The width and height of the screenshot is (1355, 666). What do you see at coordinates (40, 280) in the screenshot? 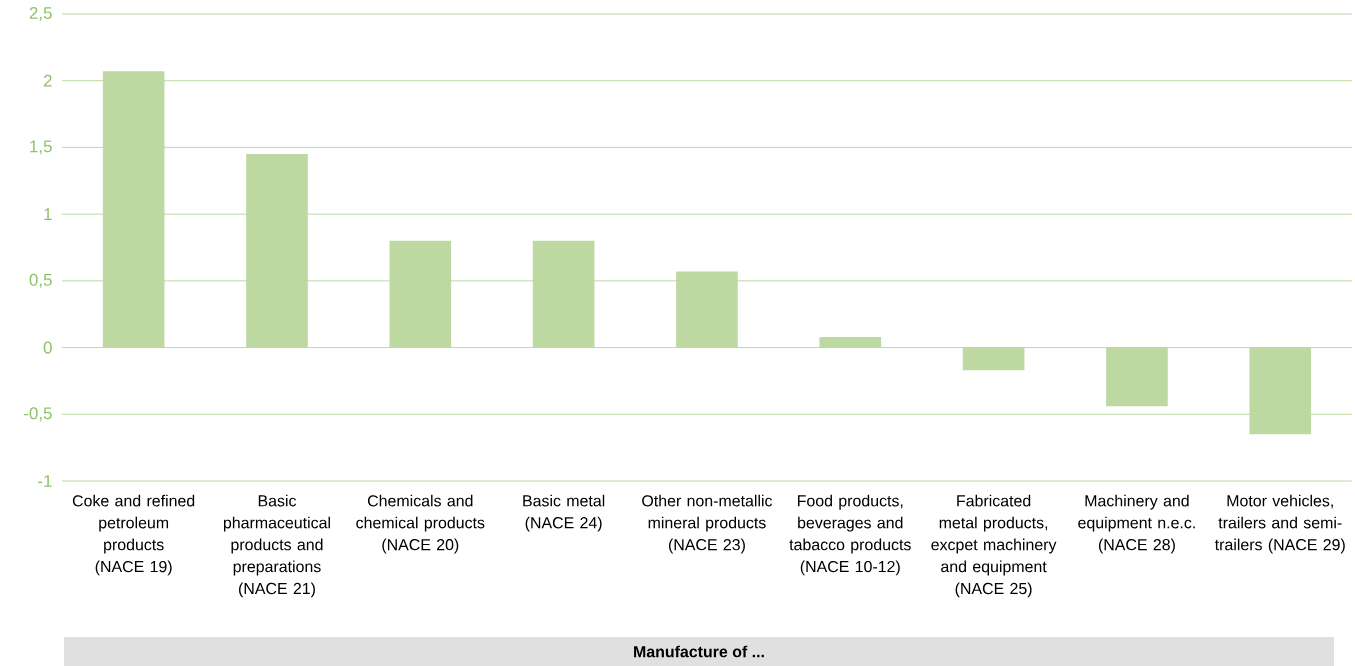
I see `y-tick-label: 0,5` at bounding box center [40, 280].